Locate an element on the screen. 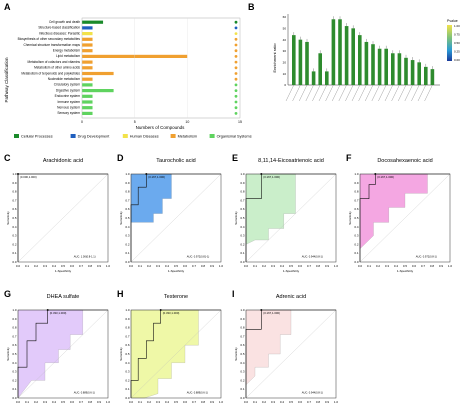 This screenshot has height=405, width=474. panel-b-label: B is located at coordinates (251, 7).